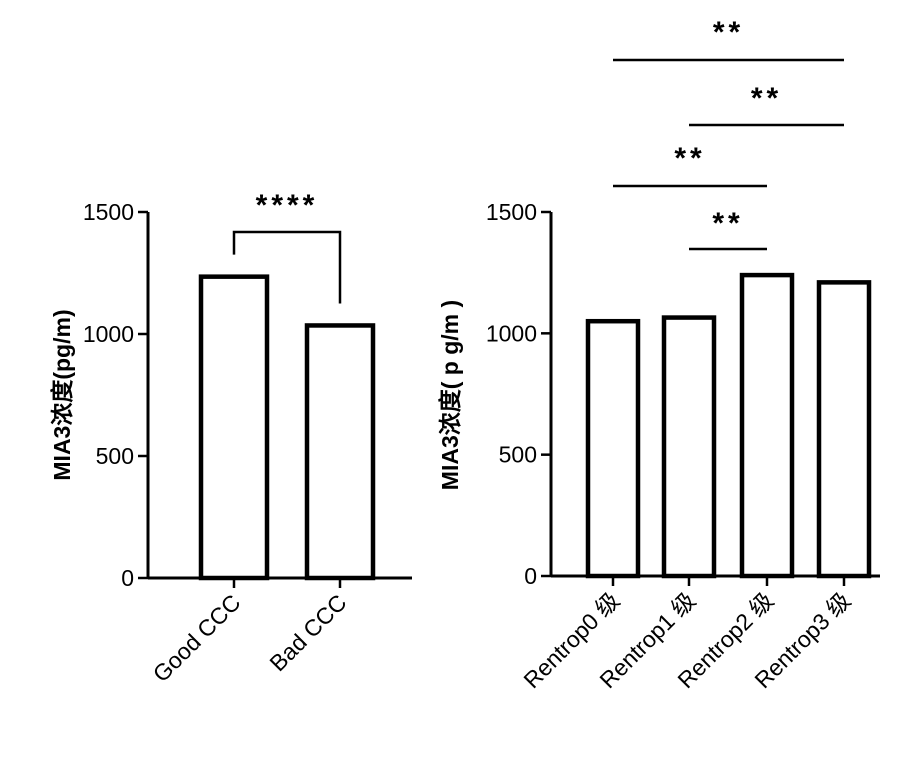 The width and height of the screenshot is (923, 759). Describe the element at coordinates (62, 394) in the screenshot. I see `left-y-axis-label: MIA3浓度(pg/m)` at that location.